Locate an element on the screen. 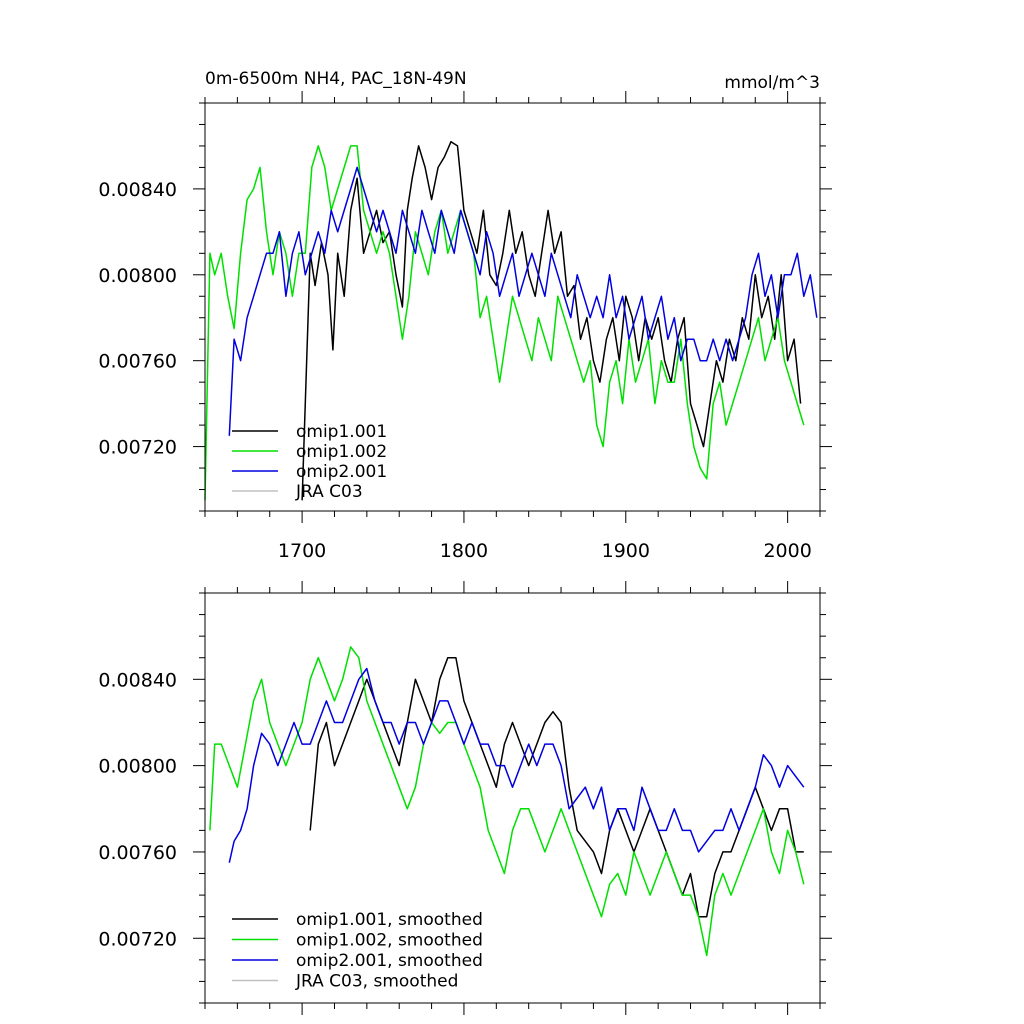 Image resolution: width=1024 pixels, height=1024 pixels. top-legend-label-jra-c03: JRA C03 is located at coordinates (329, 492).